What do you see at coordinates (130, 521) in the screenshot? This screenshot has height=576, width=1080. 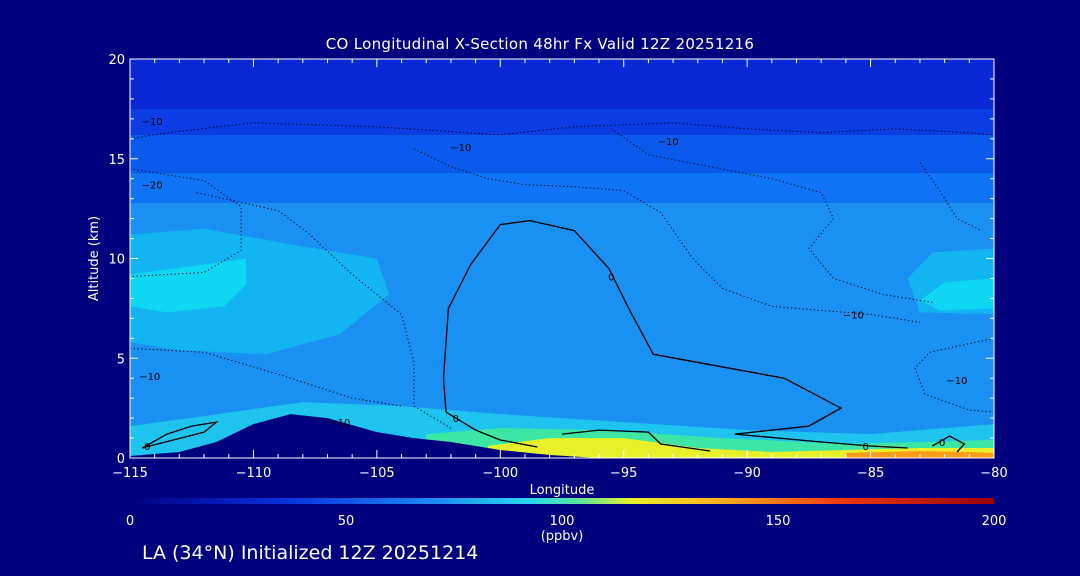 I see `colorbar-tick-label-0: 0` at bounding box center [130, 521].